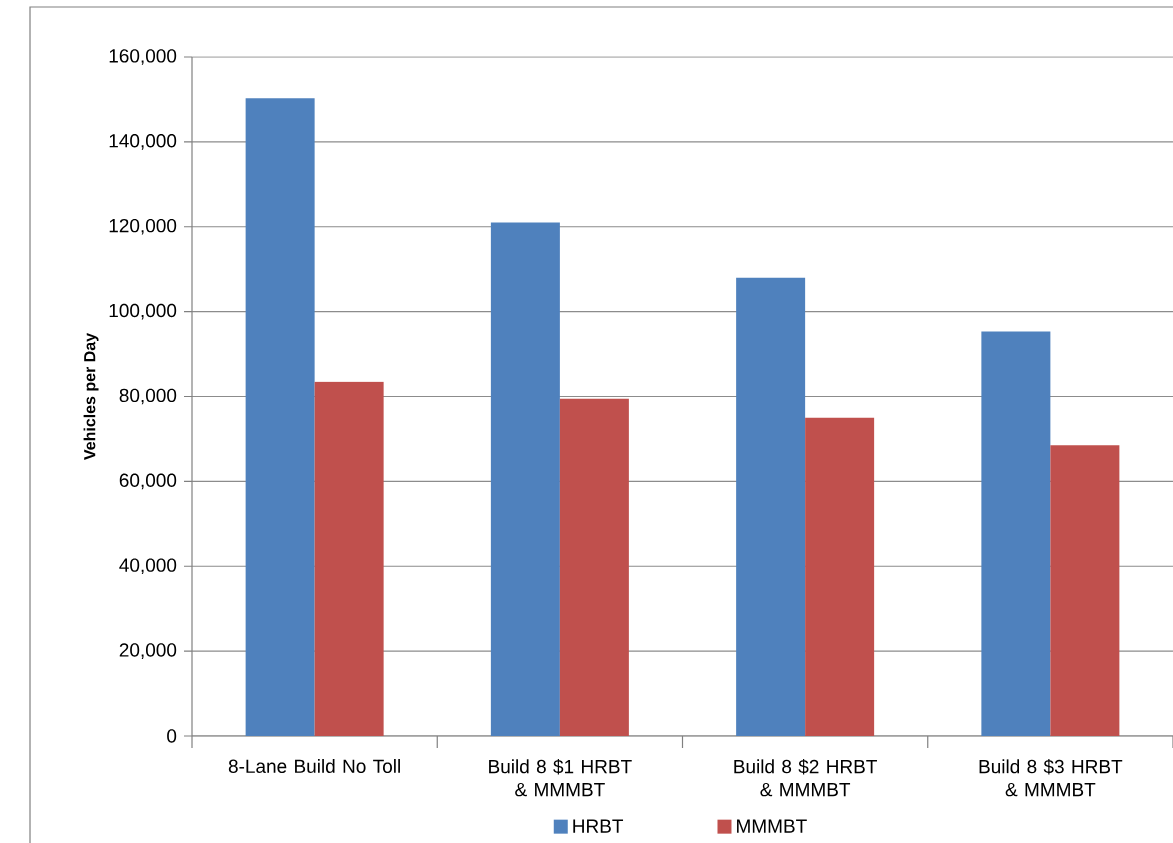  I want to click on y-tick-label: 120,000, so click(143, 226).